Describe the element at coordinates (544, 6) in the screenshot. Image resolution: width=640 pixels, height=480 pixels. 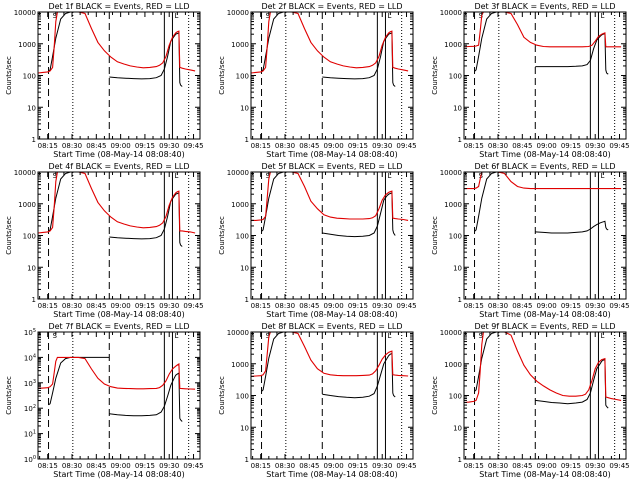
I see `panel-title: Det 3f BLACK = Events, RED = LLD` at that location.